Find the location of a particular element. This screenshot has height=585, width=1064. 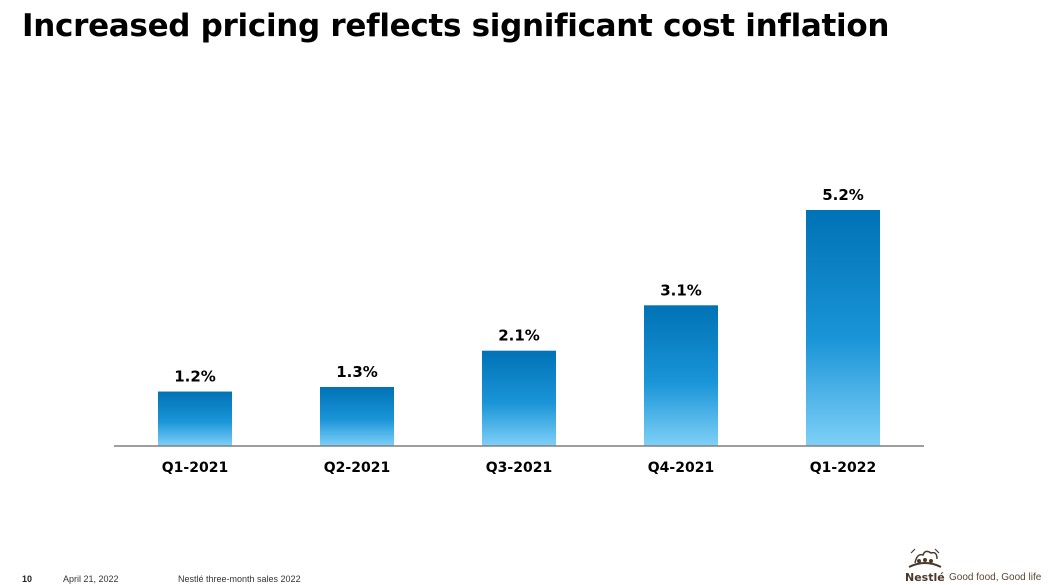

category-label-q4-2021: Q4-2021 is located at coordinates (681, 468).